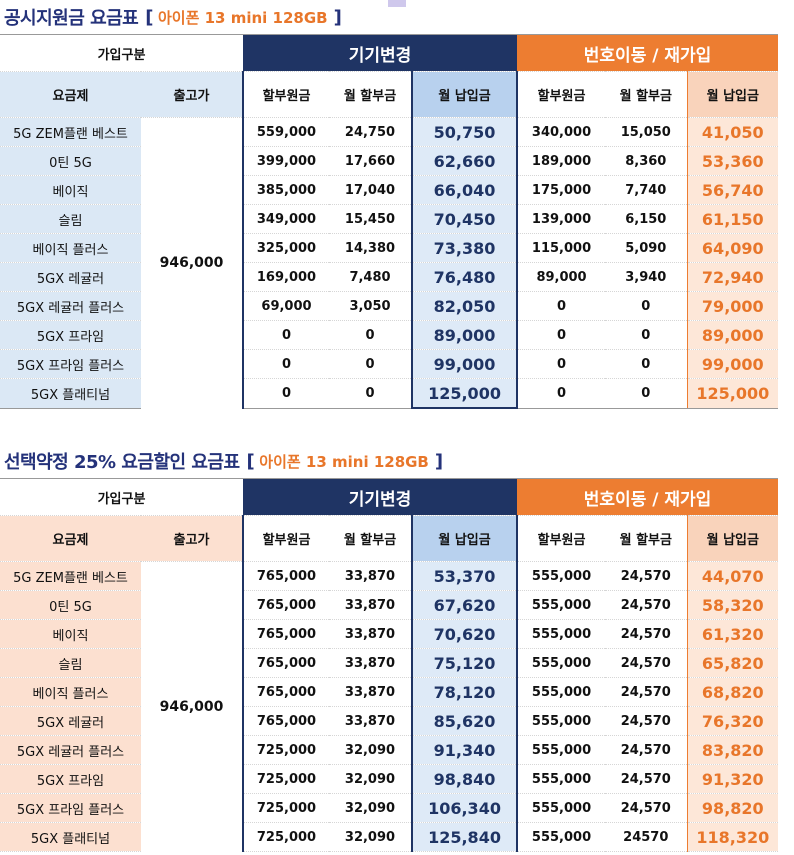 The height and width of the screenshot is (855, 794). What do you see at coordinates (464, 692) in the screenshot?
I see `device-monthly-payment-cell: 78,120` at bounding box center [464, 692].